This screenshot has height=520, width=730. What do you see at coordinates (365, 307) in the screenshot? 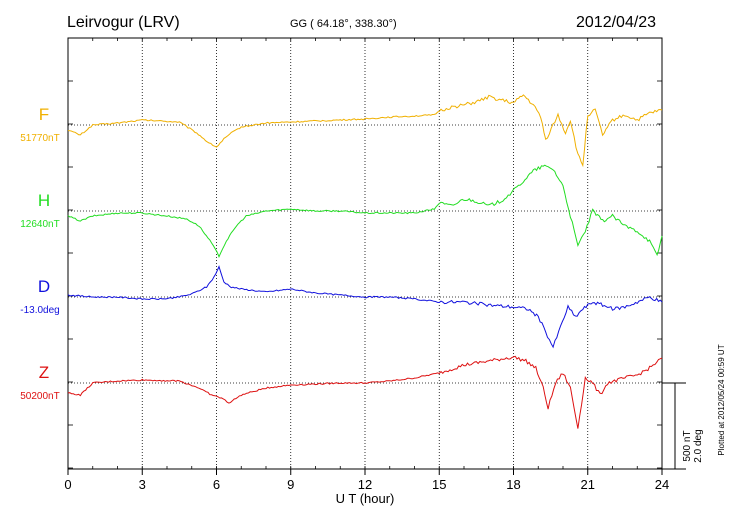
I see `series-line-D` at bounding box center [365, 307].